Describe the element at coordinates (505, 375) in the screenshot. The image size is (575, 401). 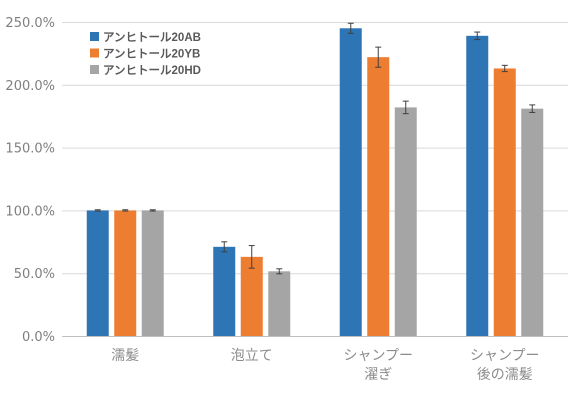
I see `x-category-label: 後の濡髪` at that location.